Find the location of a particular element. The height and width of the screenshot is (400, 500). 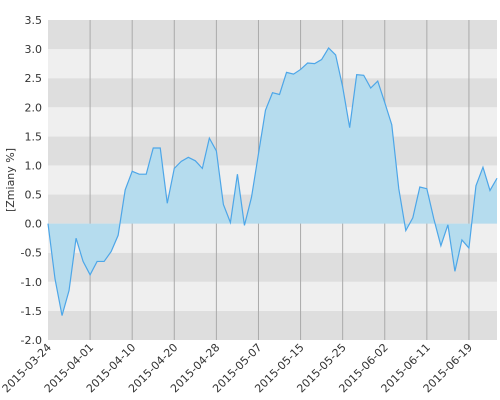

y-tick-label: -1.0 is located at coordinates (31, 282).